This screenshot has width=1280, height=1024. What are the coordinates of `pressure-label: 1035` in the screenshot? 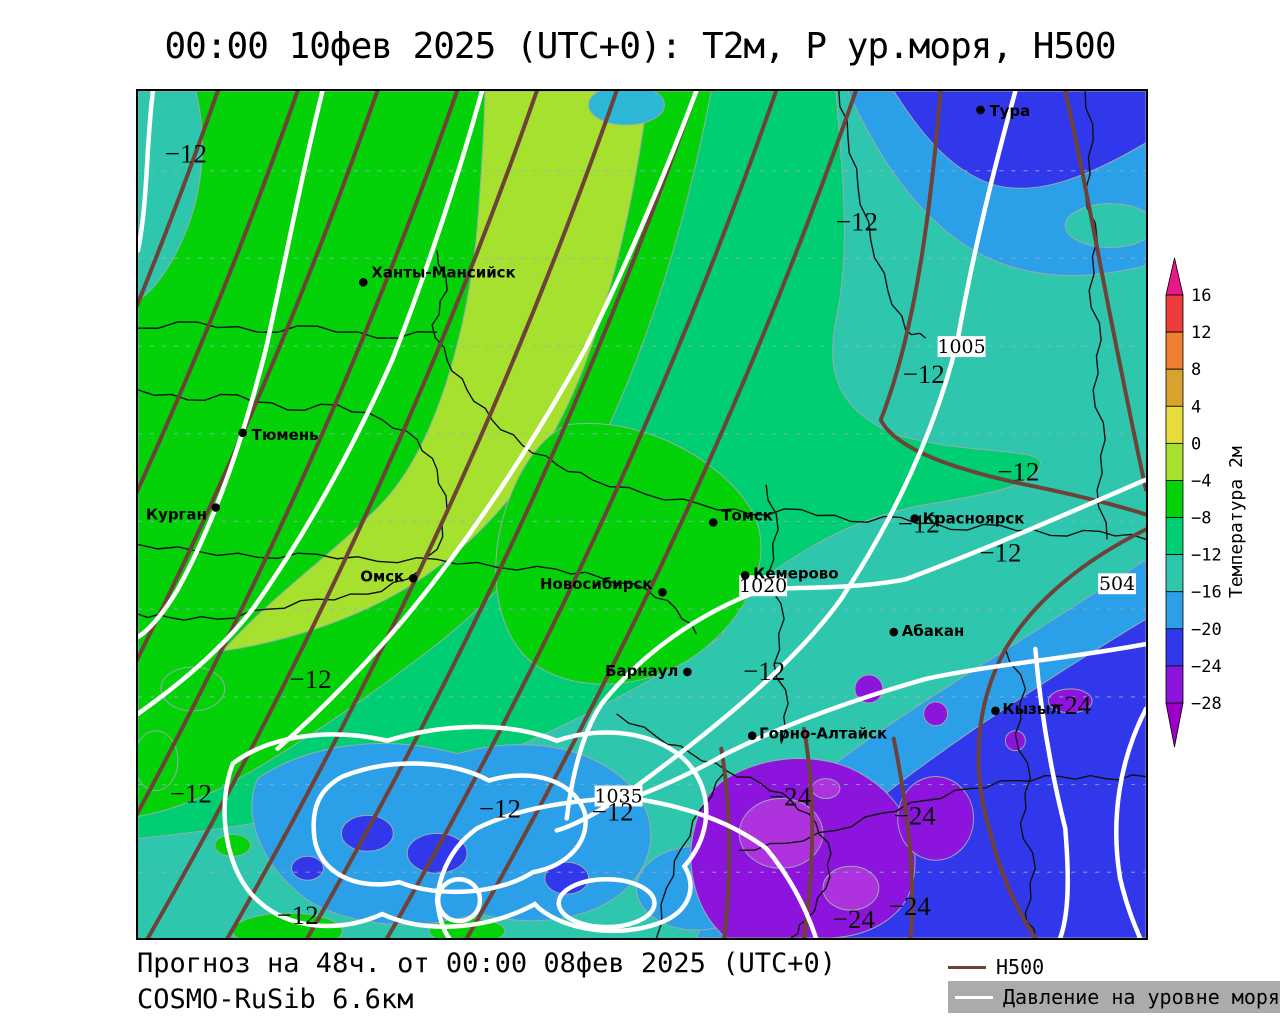 It's located at (618, 796).